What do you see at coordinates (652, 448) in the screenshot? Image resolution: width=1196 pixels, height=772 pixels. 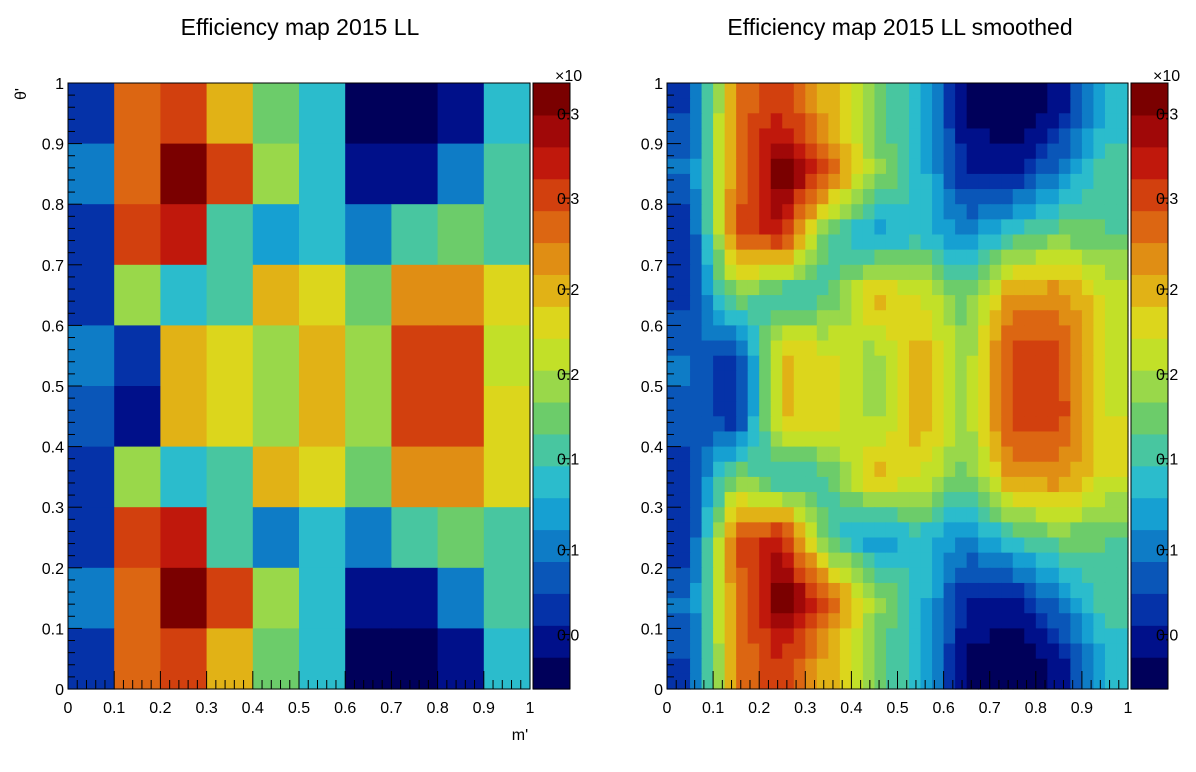 I see `y-tick-label: 0.4` at bounding box center [652, 448].